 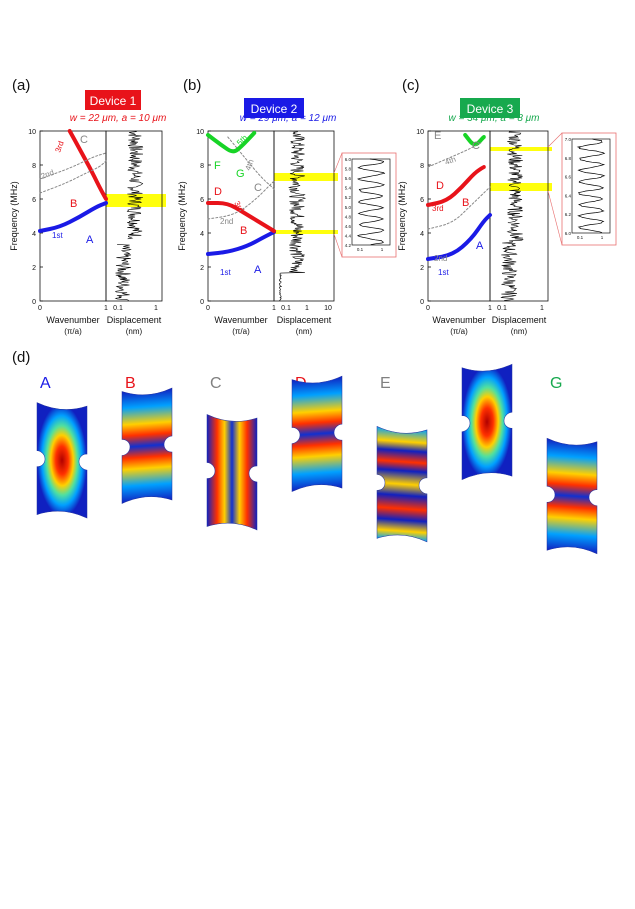 I want to click on mode-point-label: G, so click(x=240, y=174).